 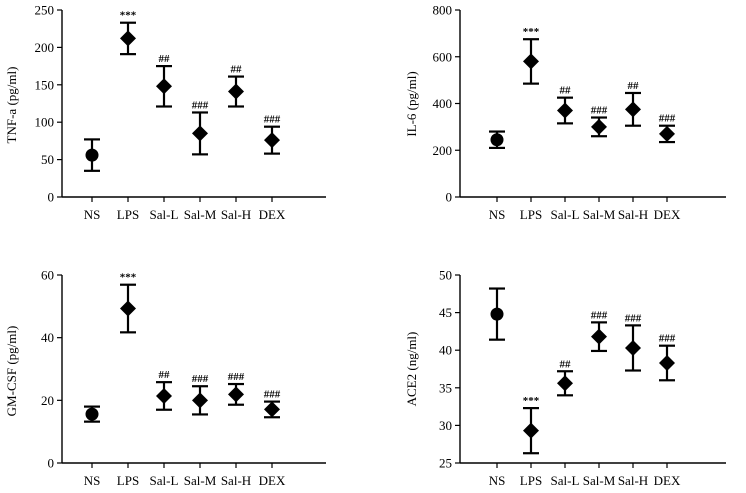 What do you see at coordinates (445, 463) in the screenshot?
I see `y-tick-label: 25` at bounding box center [445, 463].